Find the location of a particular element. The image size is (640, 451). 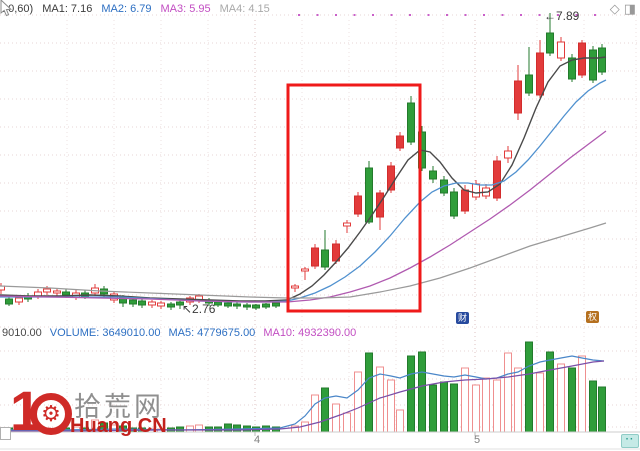

indicator-params: 20,60) is located at coordinates (18, 9).